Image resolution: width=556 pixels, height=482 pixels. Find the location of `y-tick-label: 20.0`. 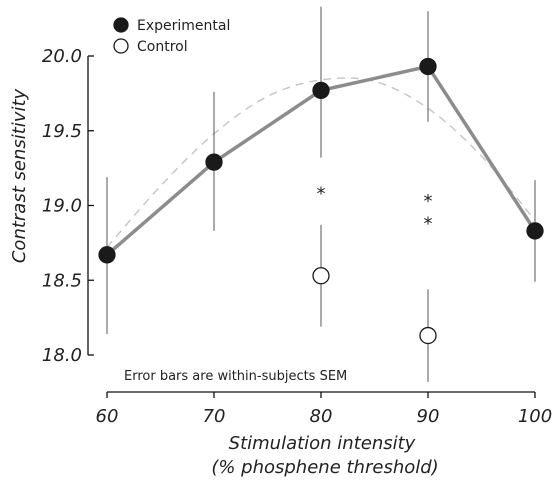

y-tick-label: 20.0 is located at coordinates (62, 56).